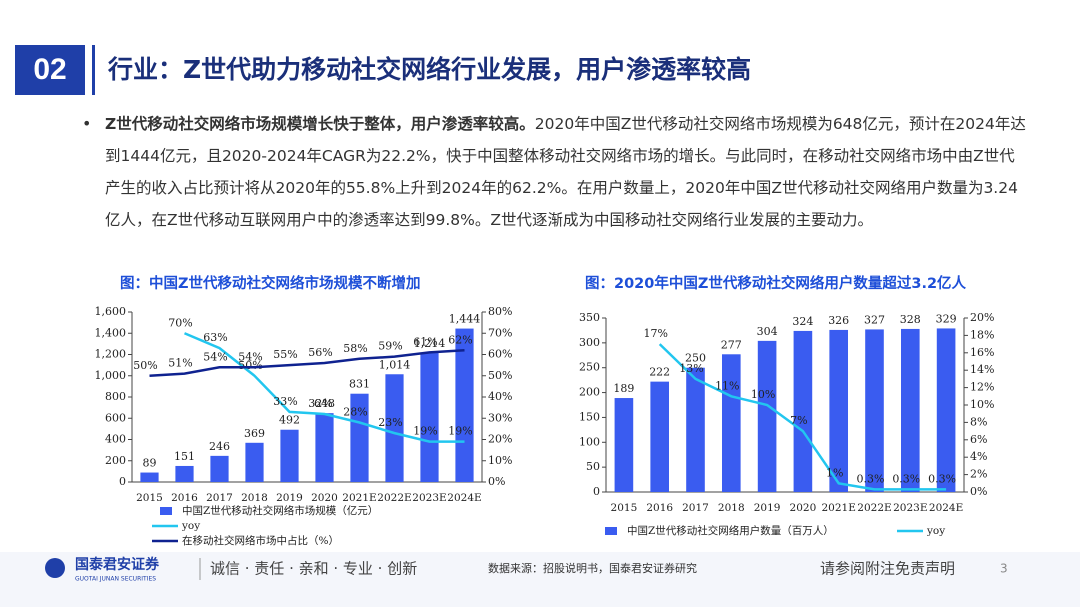  What do you see at coordinates (117, 564) in the screenshot?
I see `logo-text: 国泰君安证券` at bounding box center [117, 564].